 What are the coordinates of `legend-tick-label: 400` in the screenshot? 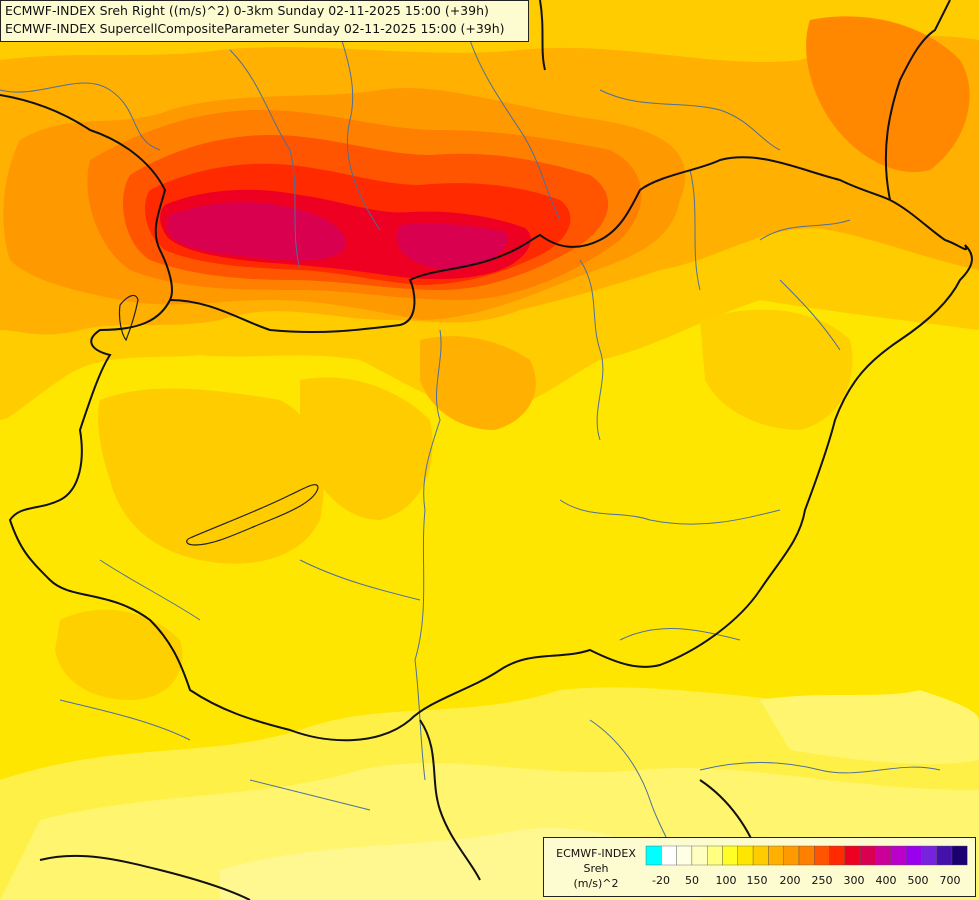 It's located at (886, 880).